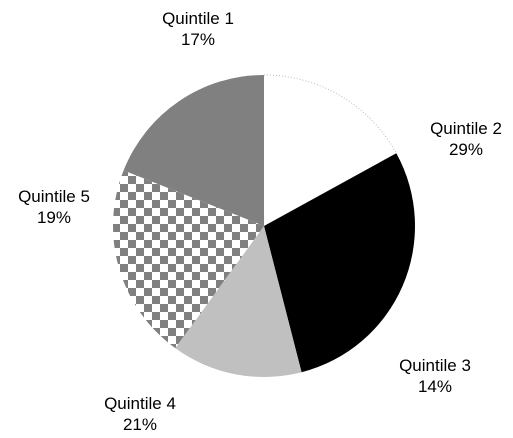  I want to click on slice-category-label: Quintile 2, so click(466, 128).